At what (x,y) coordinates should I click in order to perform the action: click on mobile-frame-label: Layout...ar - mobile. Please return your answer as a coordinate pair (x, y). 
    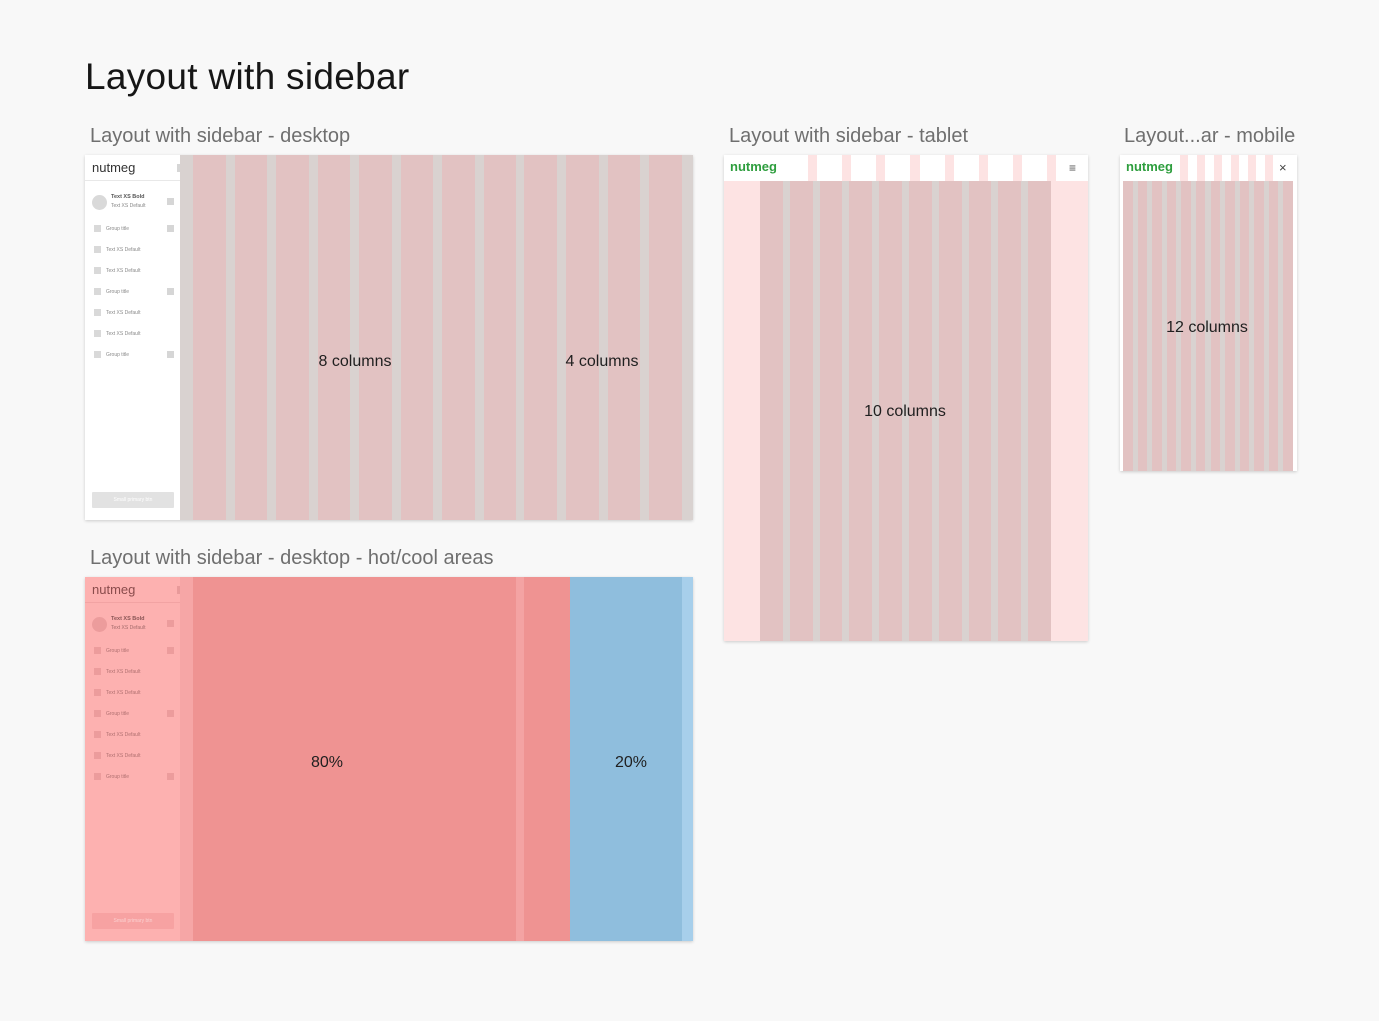
    Looking at the image, I should click on (1210, 136).